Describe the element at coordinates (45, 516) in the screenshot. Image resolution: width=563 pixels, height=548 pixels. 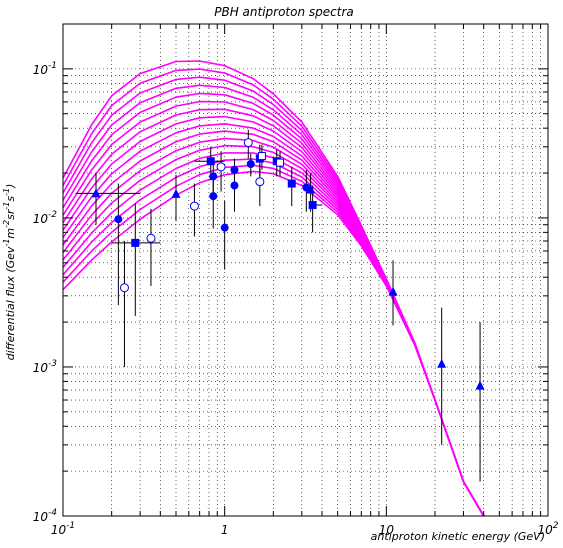
I see `y-tick-label: 10⁻⁴` at that location.